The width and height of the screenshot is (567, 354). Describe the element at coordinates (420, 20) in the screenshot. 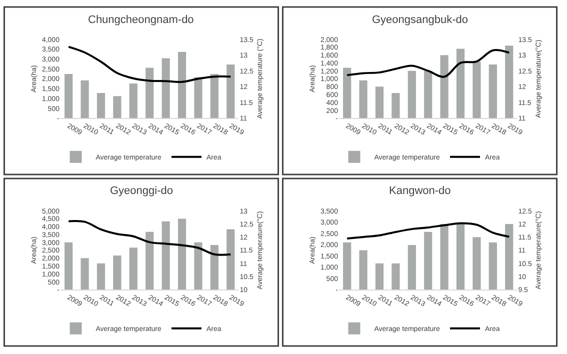

I see `chart-title: Gyeongsangbuk-do` at that location.